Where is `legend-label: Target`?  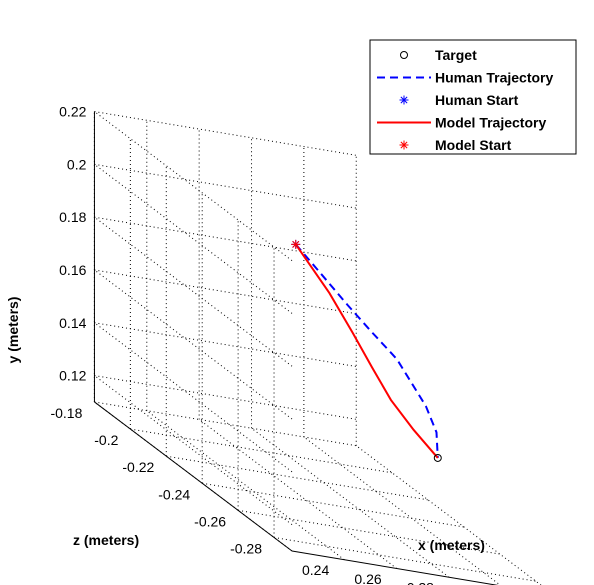
legend-label: Target is located at coordinates (456, 55).